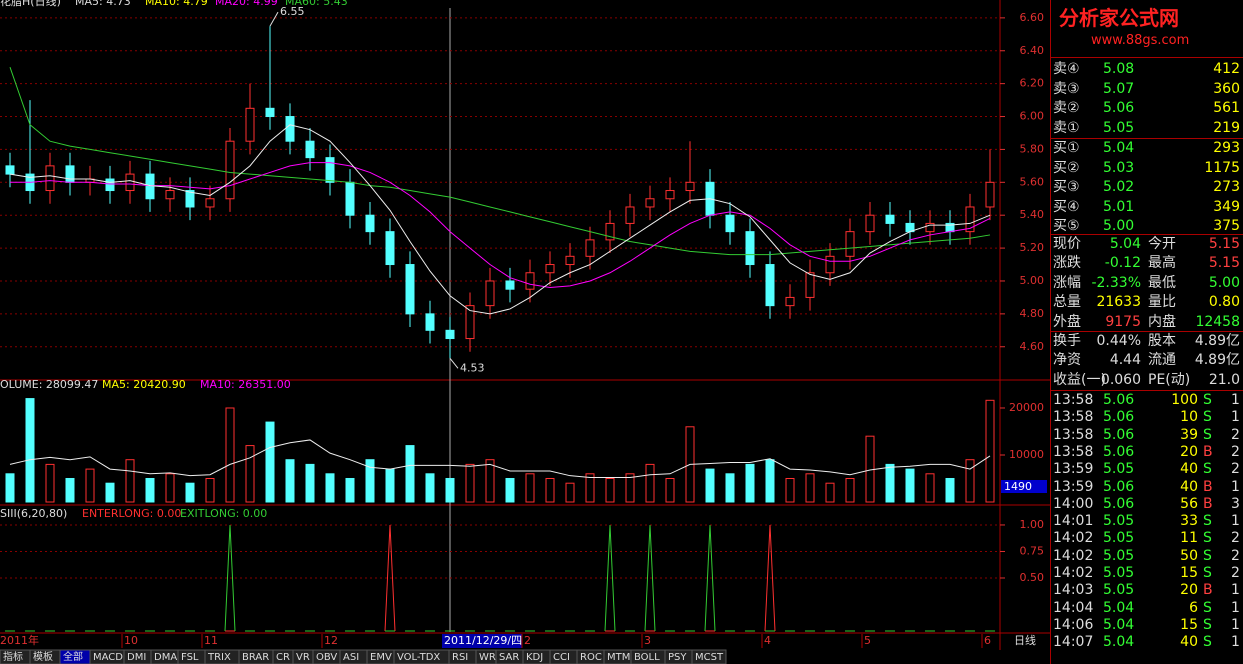 Image resolution: width=1243 pixels, height=664 pixels. I want to click on stat-value: 9175, so click(1123, 321).